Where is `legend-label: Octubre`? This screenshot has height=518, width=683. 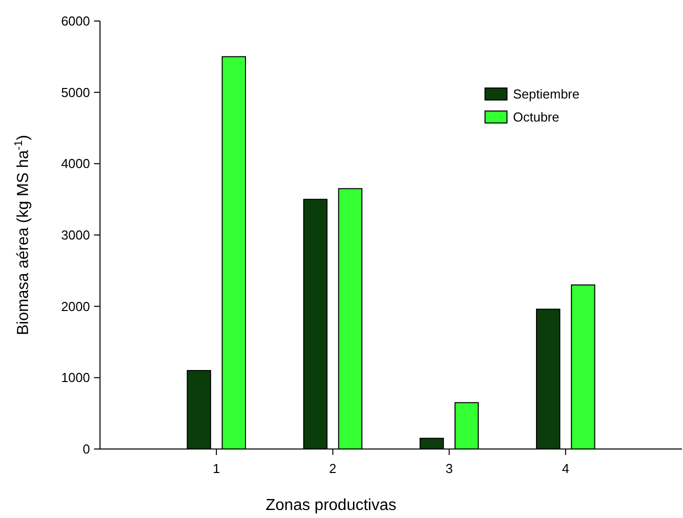
legend-label: Octubre is located at coordinates (536, 117).